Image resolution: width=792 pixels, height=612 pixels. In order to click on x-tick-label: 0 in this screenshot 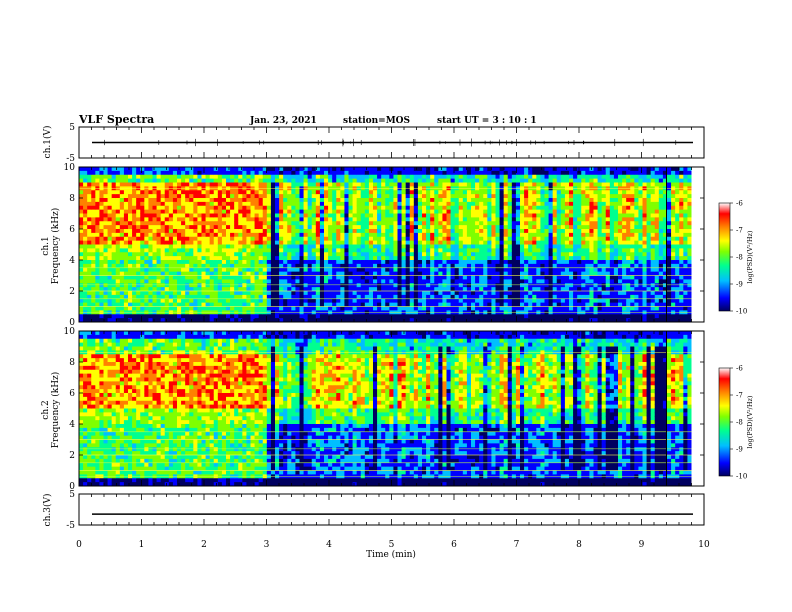, I will do `click(79, 545)`.